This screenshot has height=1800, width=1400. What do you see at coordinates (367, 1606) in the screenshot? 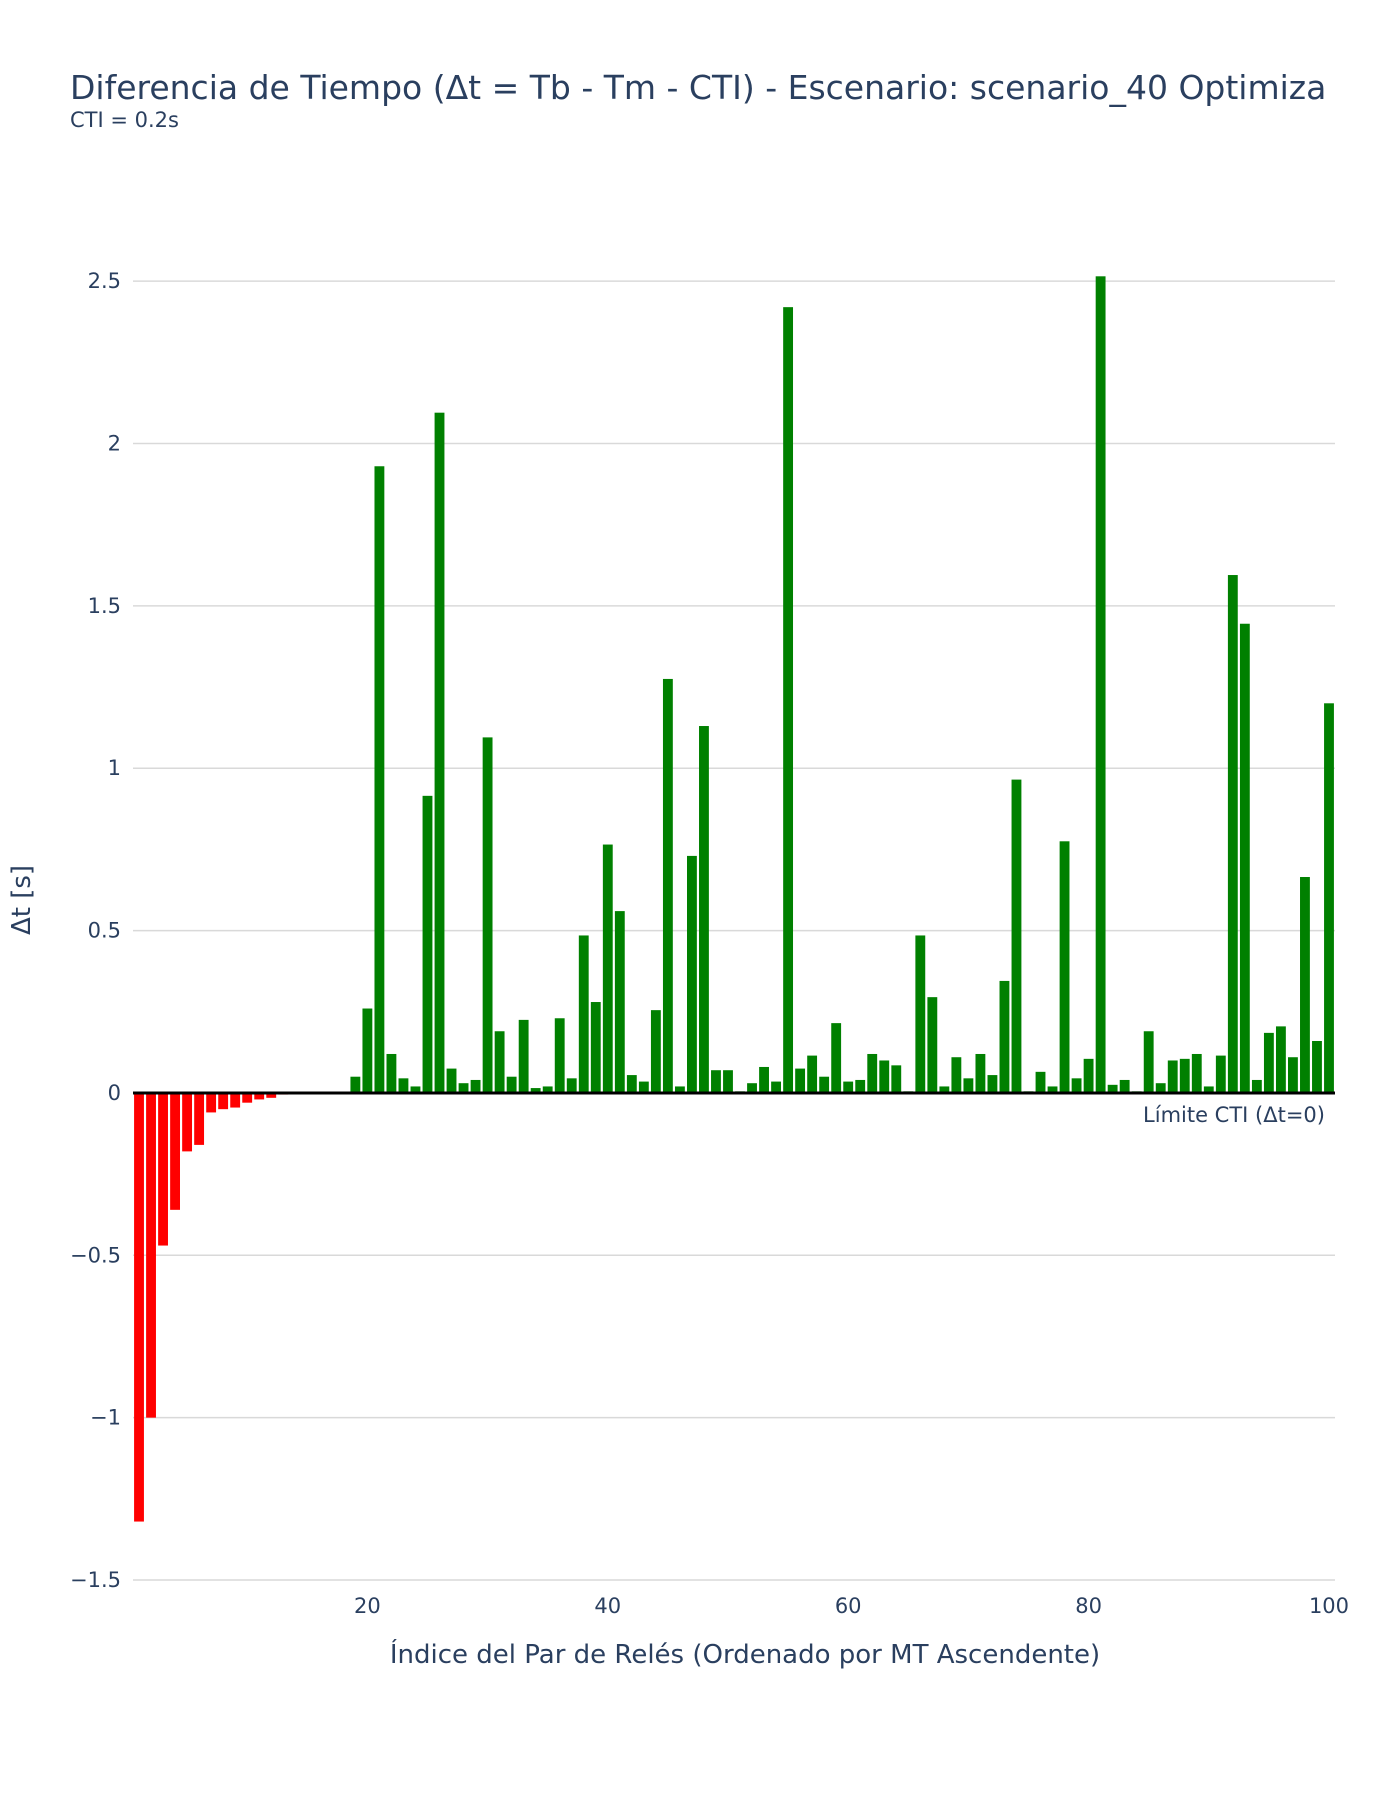
I see `x-tick-label: 20` at bounding box center [367, 1606].